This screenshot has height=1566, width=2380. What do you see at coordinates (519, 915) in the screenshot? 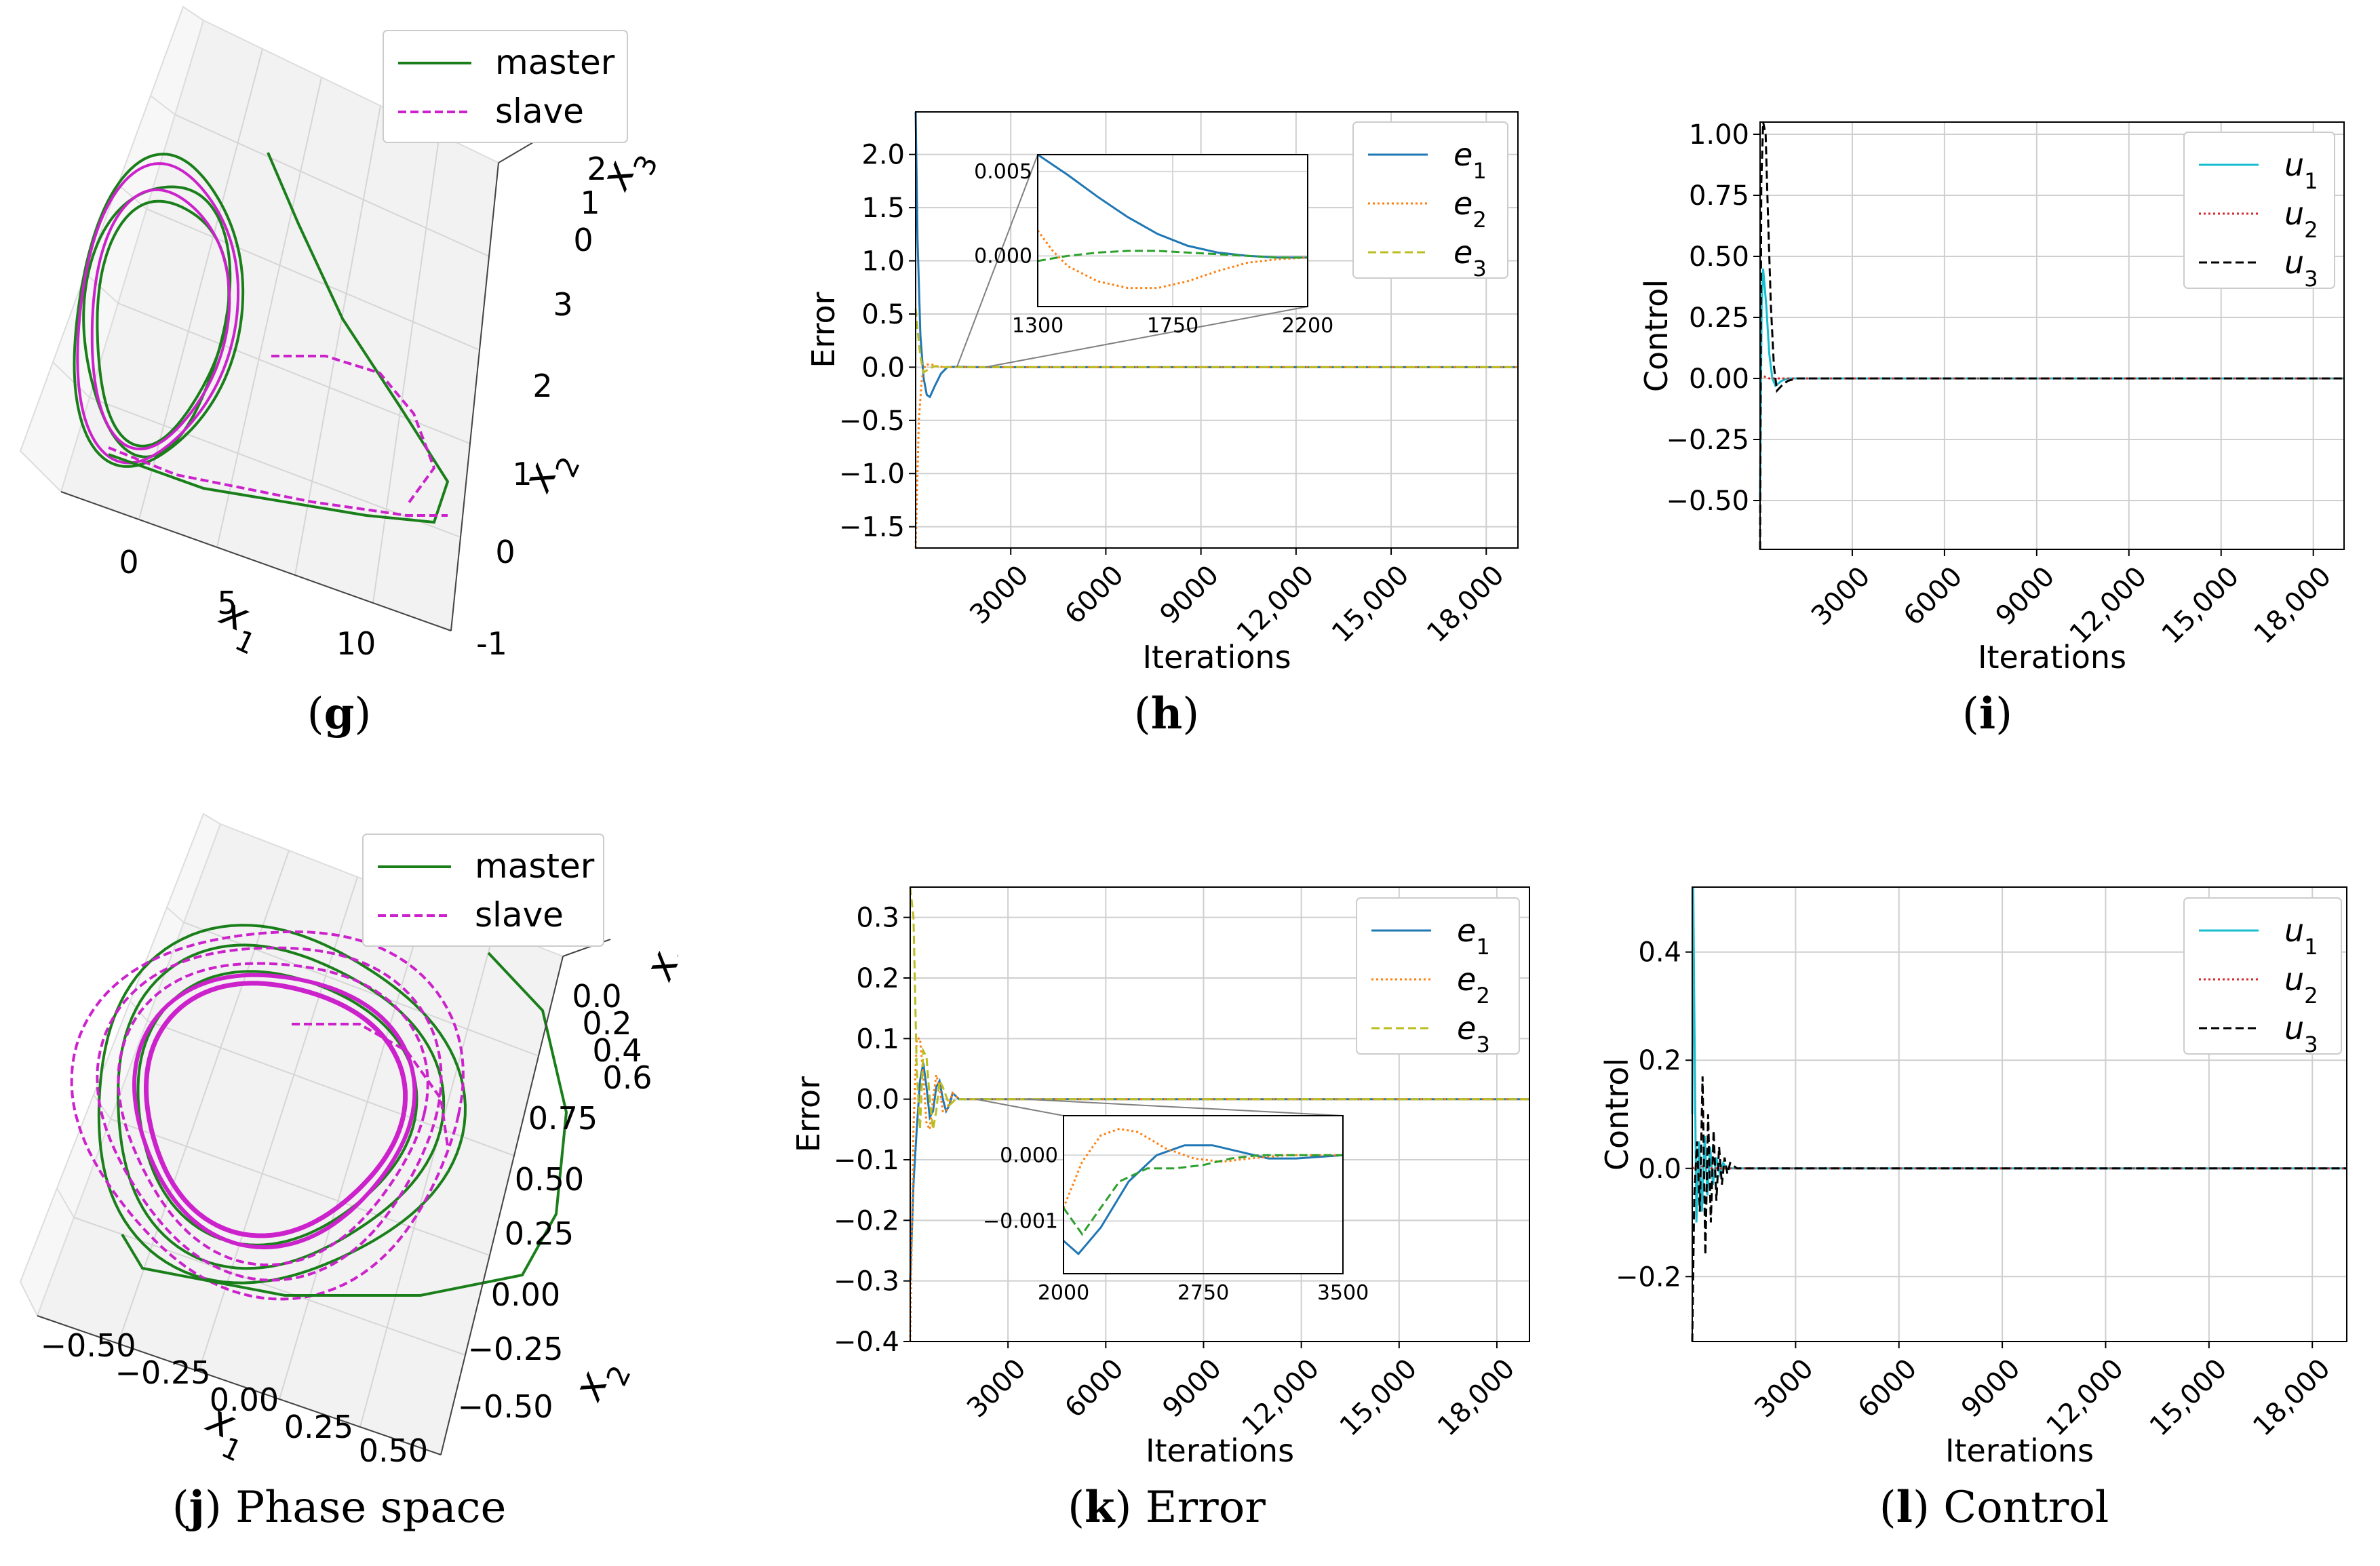
I see `legend-label-slave: slave` at bounding box center [519, 915].